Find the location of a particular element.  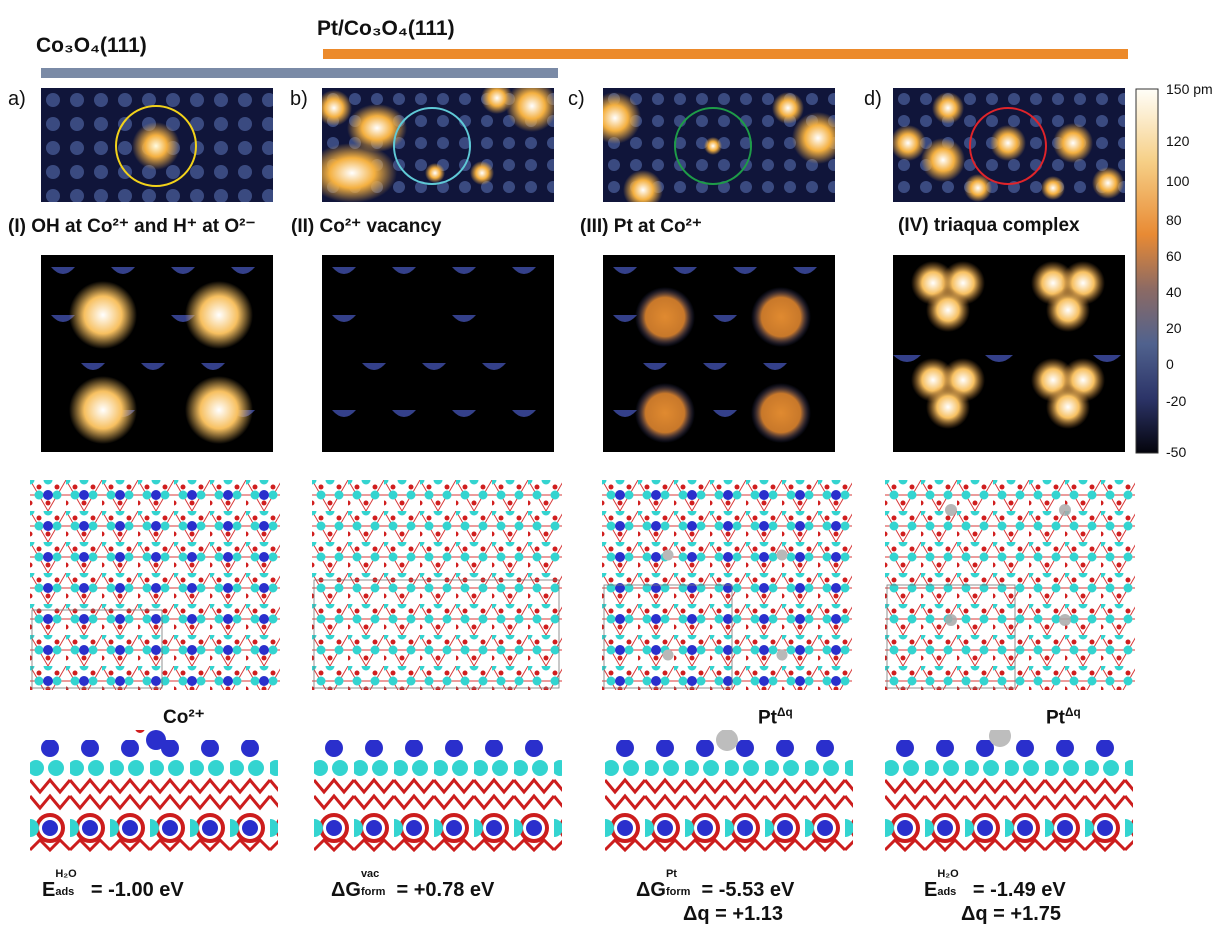

energy-d: E H₂O ads = -1.49 eV is located at coordinates (995, 885).